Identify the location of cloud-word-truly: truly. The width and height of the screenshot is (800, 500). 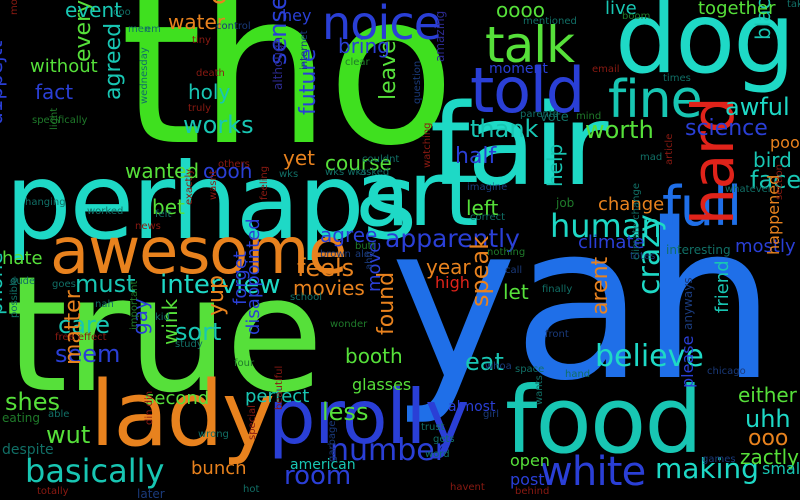
(200, 108).